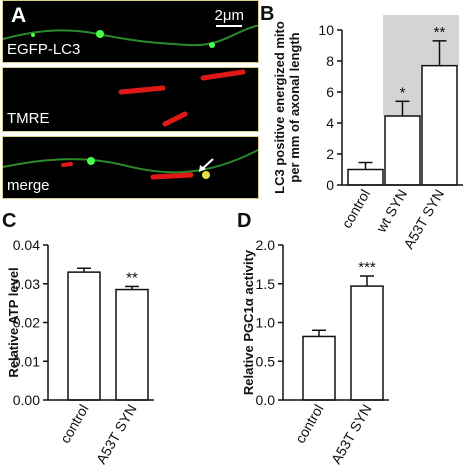 This screenshot has width=474, height=467. What do you see at coordinates (26, 361) in the screenshot?
I see `chart-c-ytick-label: 0.01` at bounding box center [26, 361].